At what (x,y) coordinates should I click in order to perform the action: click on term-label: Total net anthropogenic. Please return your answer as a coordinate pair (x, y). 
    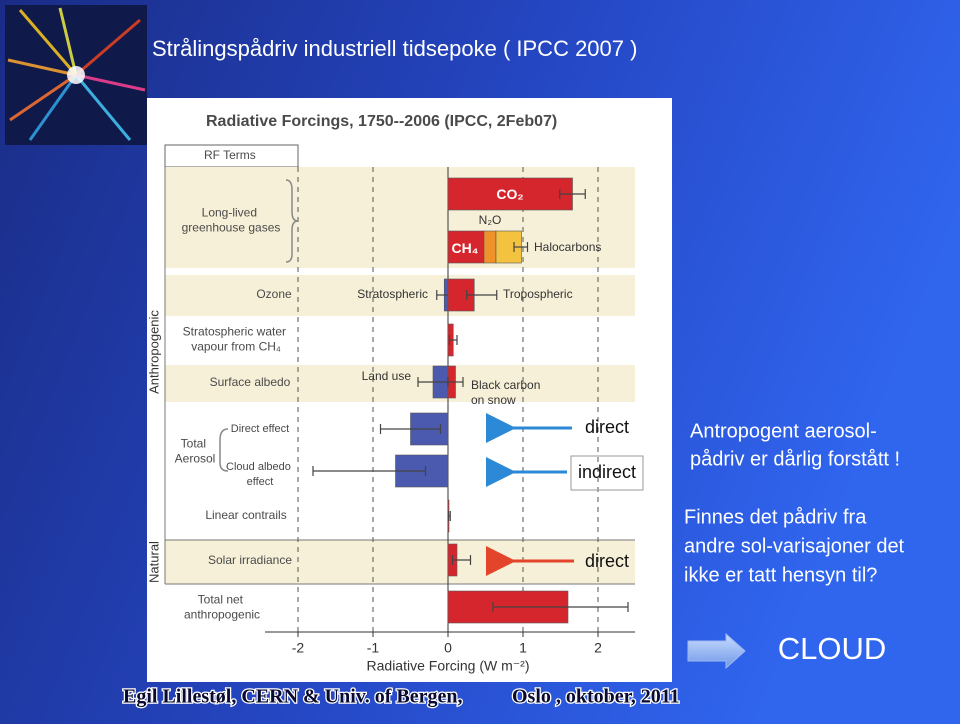
    Looking at the image, I should click on (222, 607).